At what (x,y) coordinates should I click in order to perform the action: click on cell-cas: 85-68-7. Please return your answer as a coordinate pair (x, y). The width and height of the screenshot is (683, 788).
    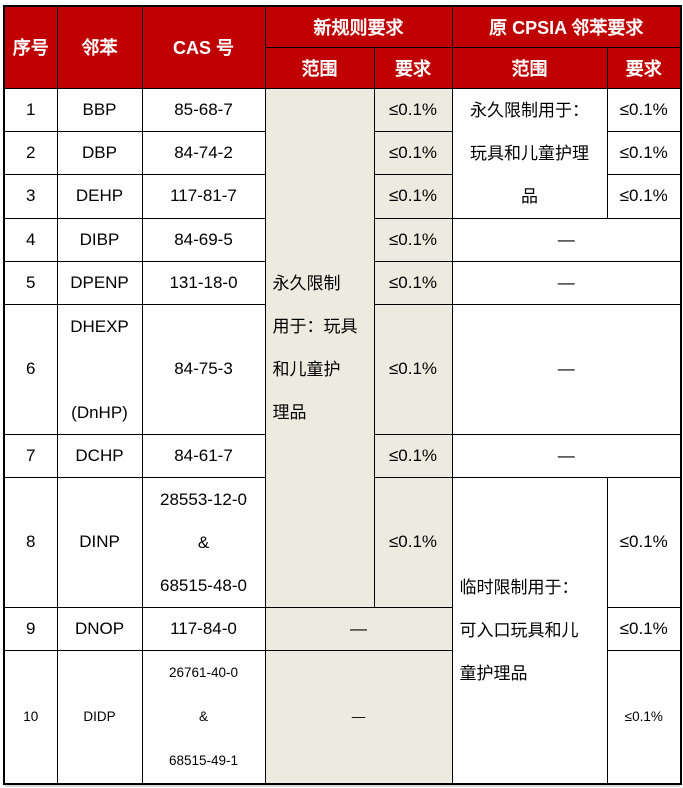
    Looking at the image, I should click on (203, 109).